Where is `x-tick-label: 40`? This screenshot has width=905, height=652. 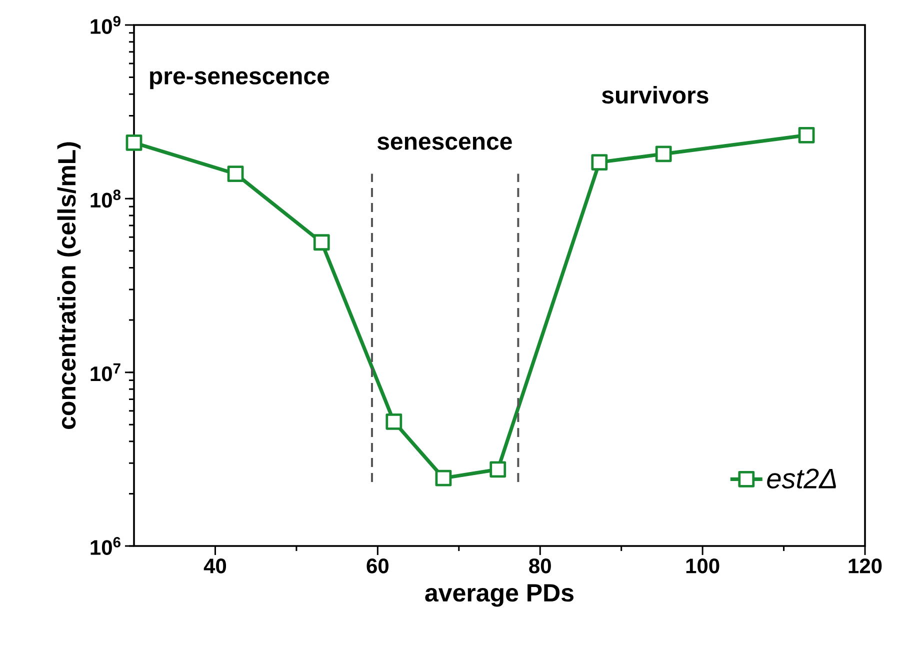
x-tick-label: 40 is located at coordinates (215, 566).